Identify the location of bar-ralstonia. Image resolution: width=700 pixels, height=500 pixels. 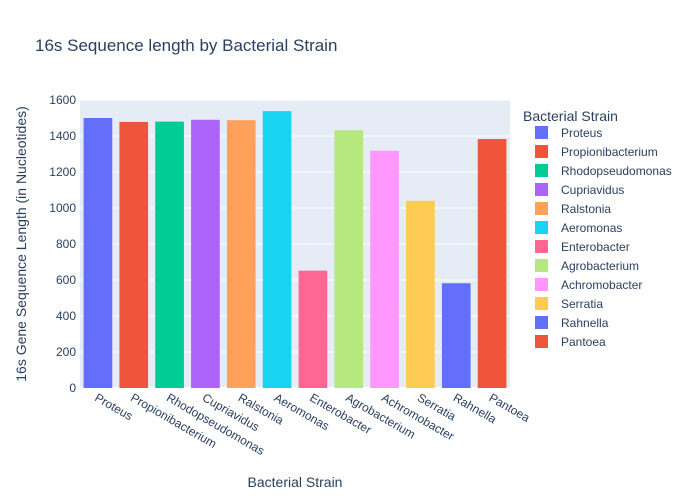
(241, 254).